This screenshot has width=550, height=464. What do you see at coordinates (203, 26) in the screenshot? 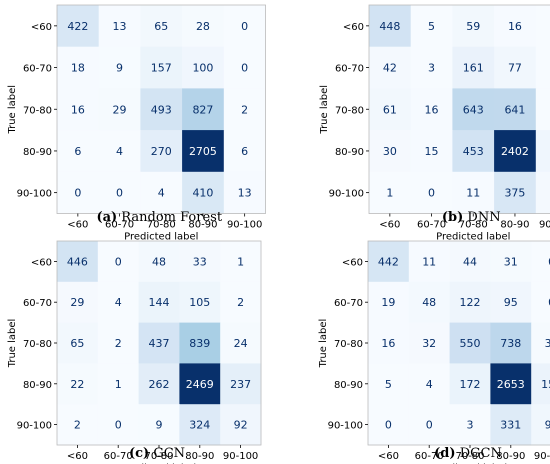
I see `cell-value-label: 28` at bounding box center [203, 26].